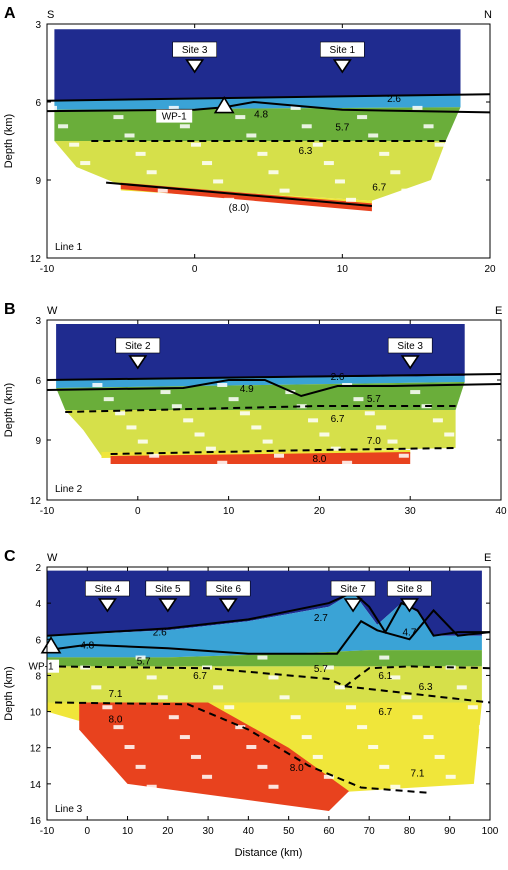 Image resolution: width=508 pixels, height=870 pixels. What do you see at coordinates (138, 511) in the screenshot?
I see `x-tick-label: 0` at bounding box center [138, 511].